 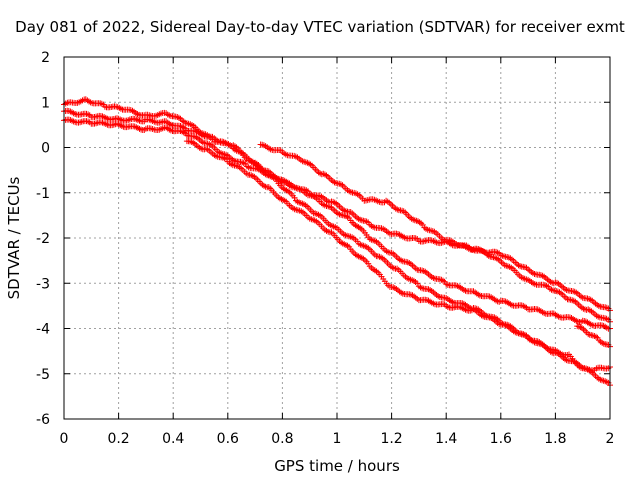 I want to click on series-sat-f, so click(x=593, y=336).